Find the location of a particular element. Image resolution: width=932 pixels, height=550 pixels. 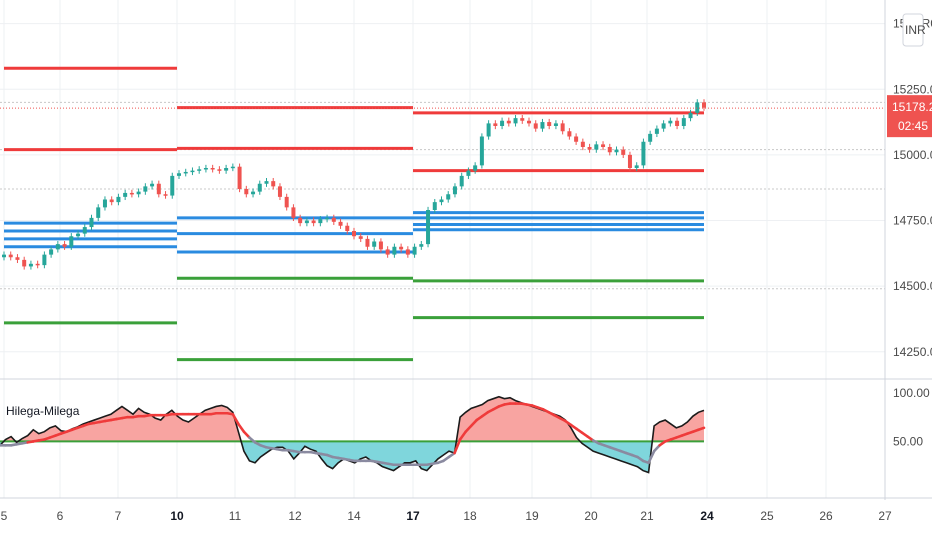

time-tick-label: 20 is located at coordinates (591, 516).